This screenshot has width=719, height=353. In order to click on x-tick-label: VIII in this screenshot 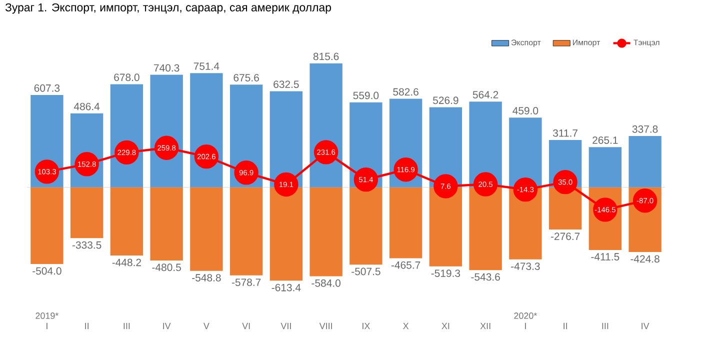, I will do `click(325, 325)`.